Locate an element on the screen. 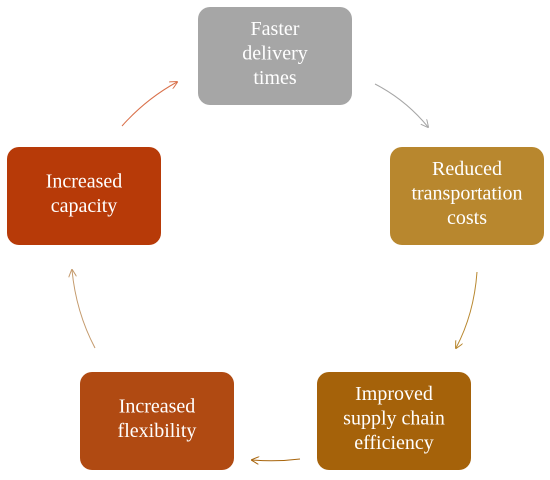  node-label: Faster is located at coordinates (275, 29).